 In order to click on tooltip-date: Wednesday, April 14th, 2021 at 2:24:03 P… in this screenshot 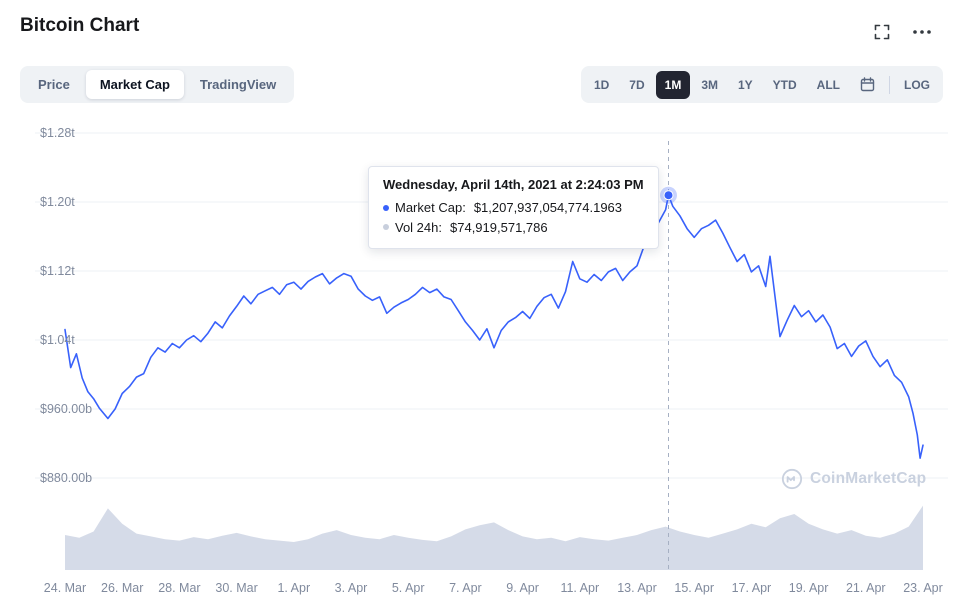, I will do `click(513, 184)`.